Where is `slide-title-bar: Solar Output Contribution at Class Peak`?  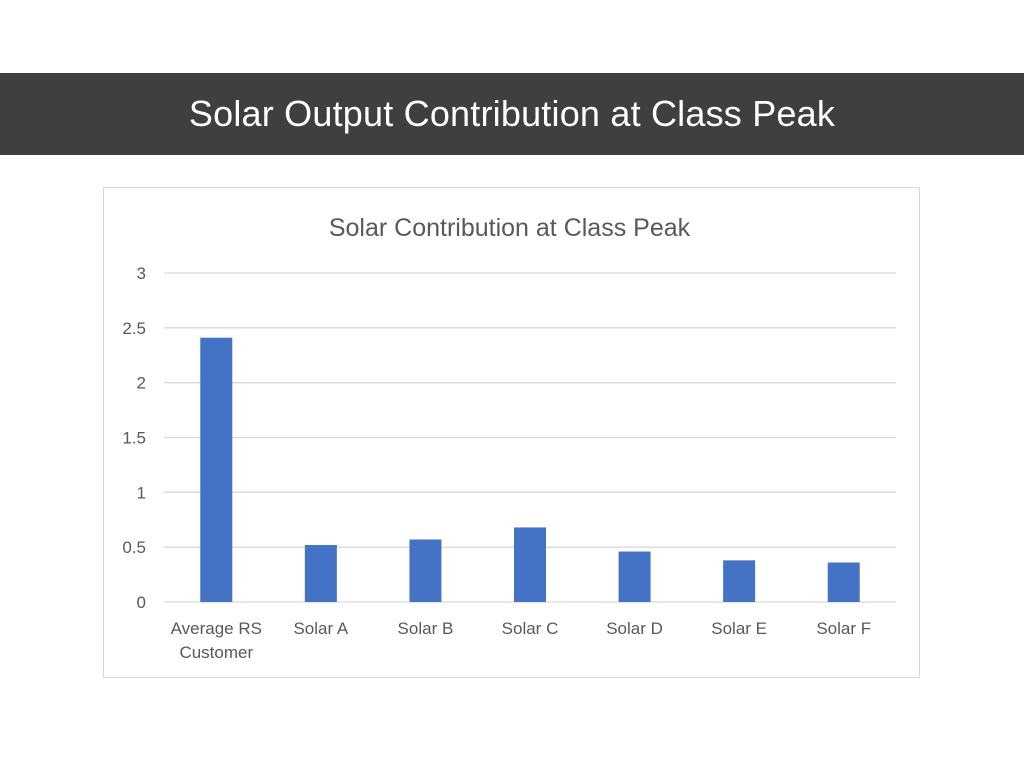
slide-title-bar: Solar Output Contribution at Class Peak is located at coordinates (512, 114).